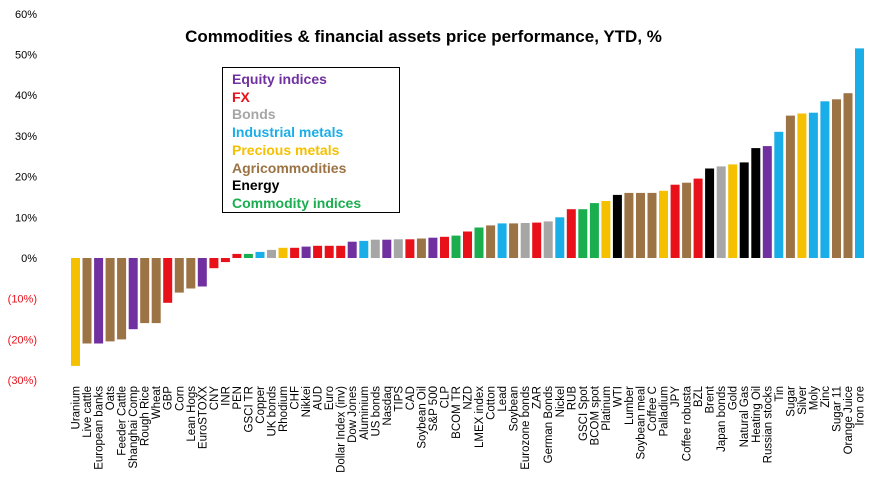 The image size is (887, 486). I want to click on x-tick-label: Live cattle, so click(88, 412).